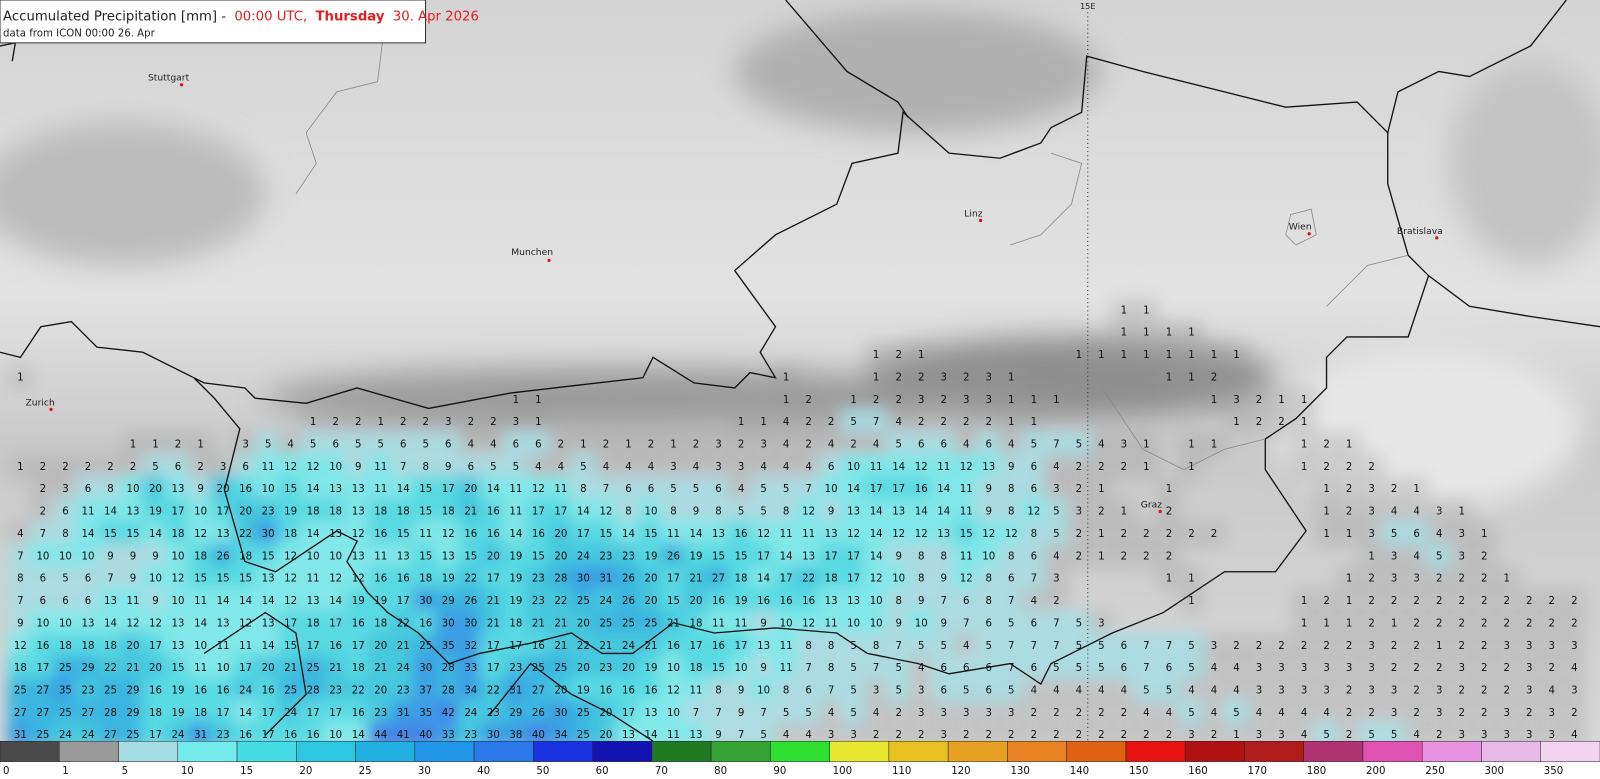 This screenshot has height=779, width=1600. What do you see at coordinates (1169, 646) in the screenshot?
I see `precip-value: 7` at bounding box center [1169, 646].